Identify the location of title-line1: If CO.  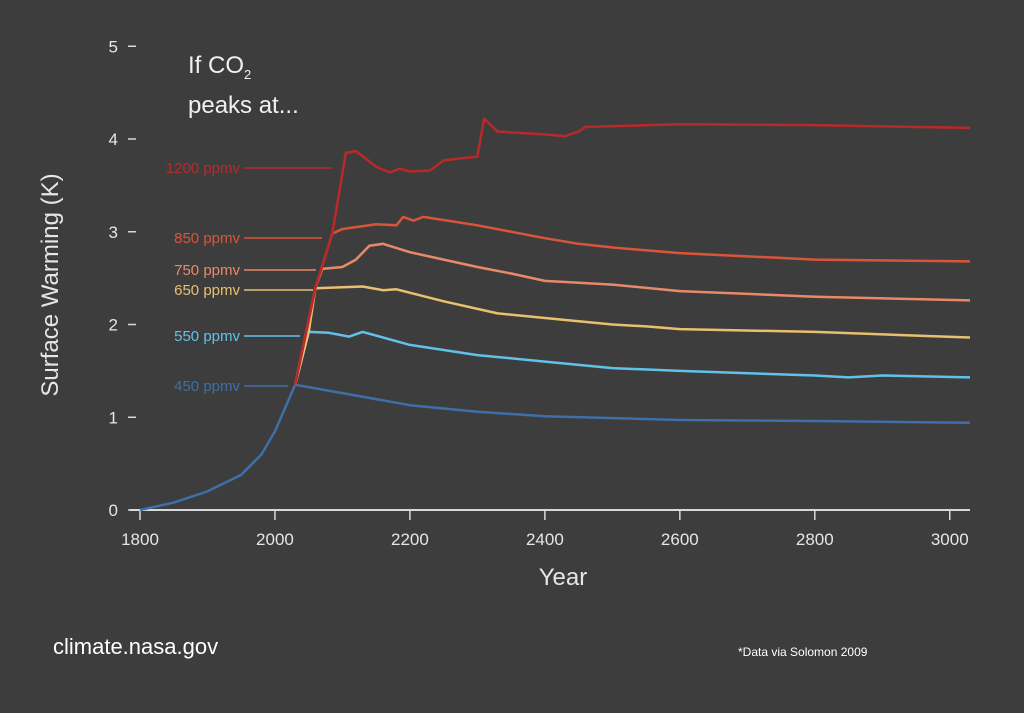
(216, 65).